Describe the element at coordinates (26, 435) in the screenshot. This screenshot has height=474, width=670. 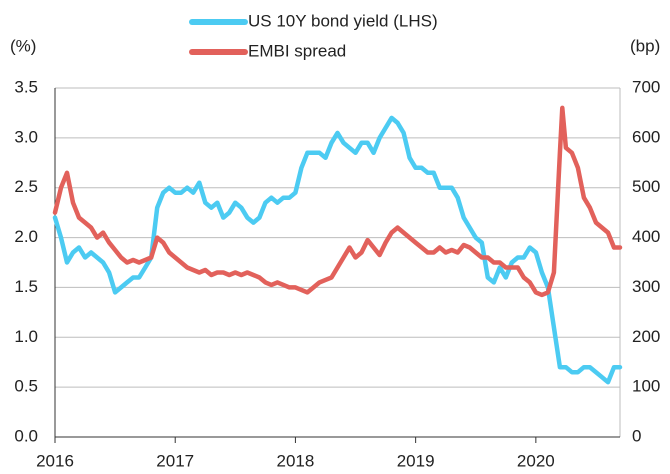
I see `y-tick-label: 0.0` at that location.